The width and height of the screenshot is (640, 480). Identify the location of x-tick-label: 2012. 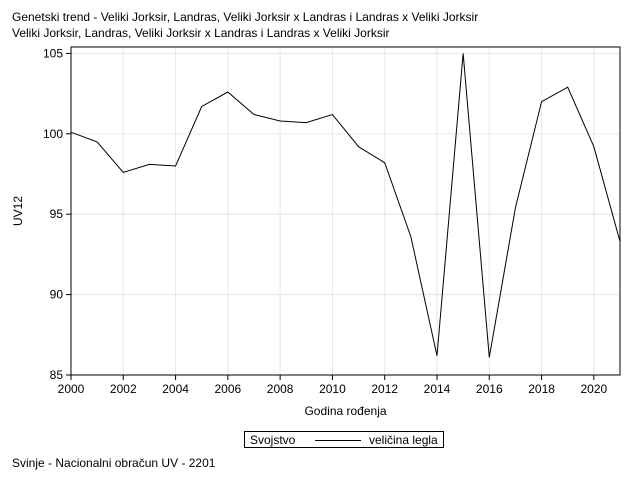
(384, 389).